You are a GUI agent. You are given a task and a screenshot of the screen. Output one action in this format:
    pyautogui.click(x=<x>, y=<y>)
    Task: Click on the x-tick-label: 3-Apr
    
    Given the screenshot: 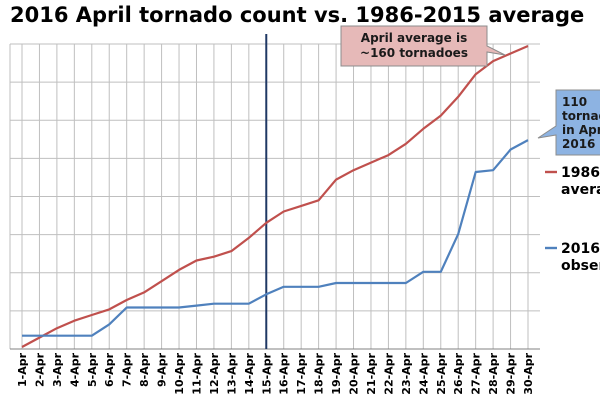 What is the action you would take?
    pyautogui.click(x=57, y=369)
    